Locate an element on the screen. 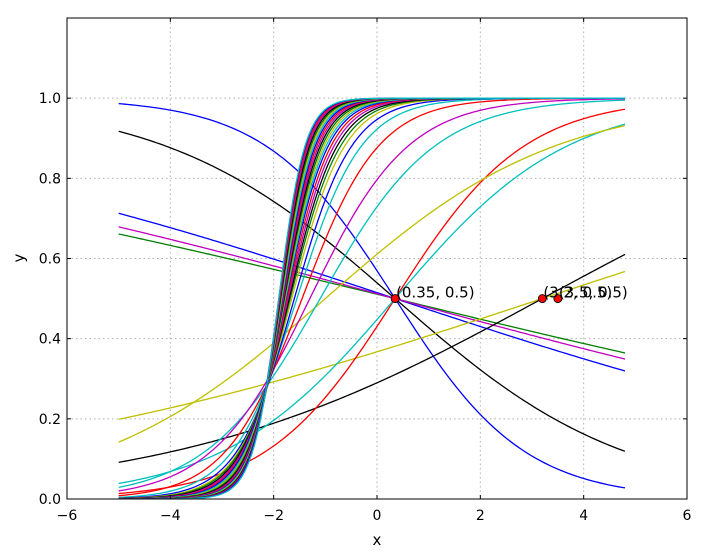  y-tick-label: 0.8 is located at coordinates (50, 179).